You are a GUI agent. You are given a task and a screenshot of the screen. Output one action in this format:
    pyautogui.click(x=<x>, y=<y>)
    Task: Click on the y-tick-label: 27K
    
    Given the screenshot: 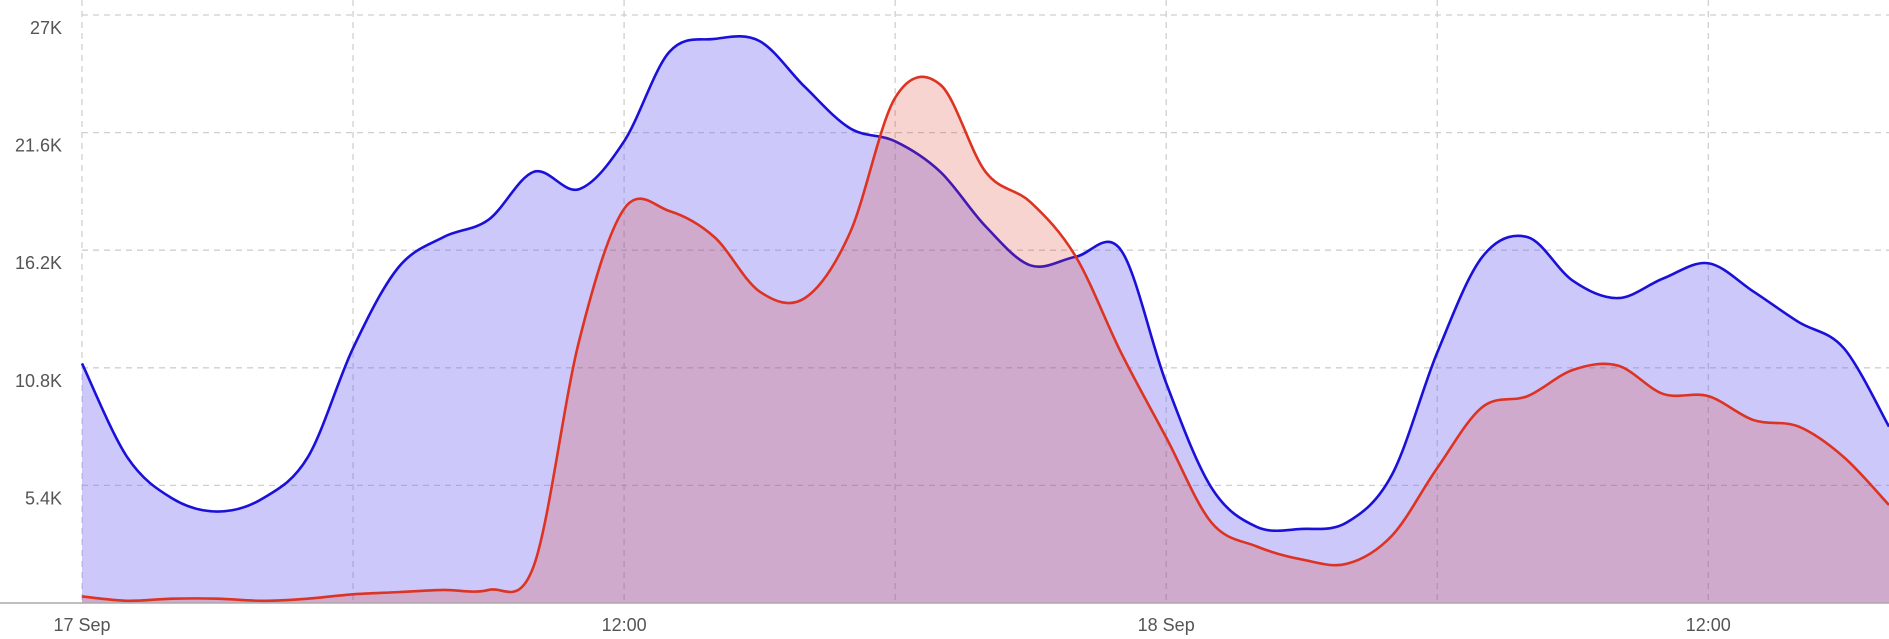 What is the action you would take?
    pyautogui.click(x=46, y=28)
    